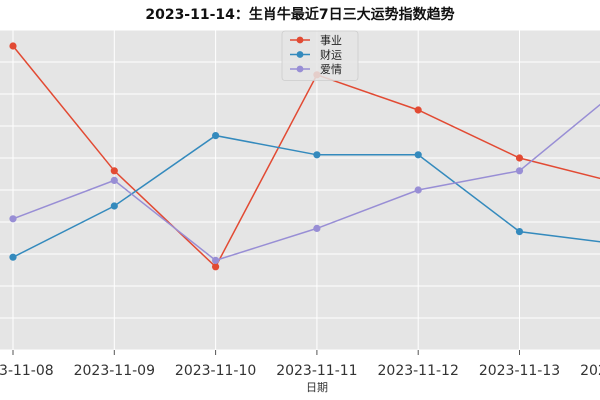  I want to click on x-tick-label: 2023-11-12, so click(418, 371).